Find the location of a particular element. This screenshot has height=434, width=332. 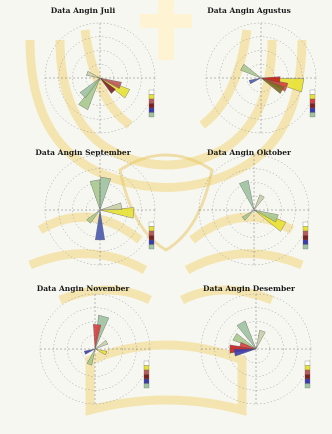

windrose-november is located at coordinates (95, 349).